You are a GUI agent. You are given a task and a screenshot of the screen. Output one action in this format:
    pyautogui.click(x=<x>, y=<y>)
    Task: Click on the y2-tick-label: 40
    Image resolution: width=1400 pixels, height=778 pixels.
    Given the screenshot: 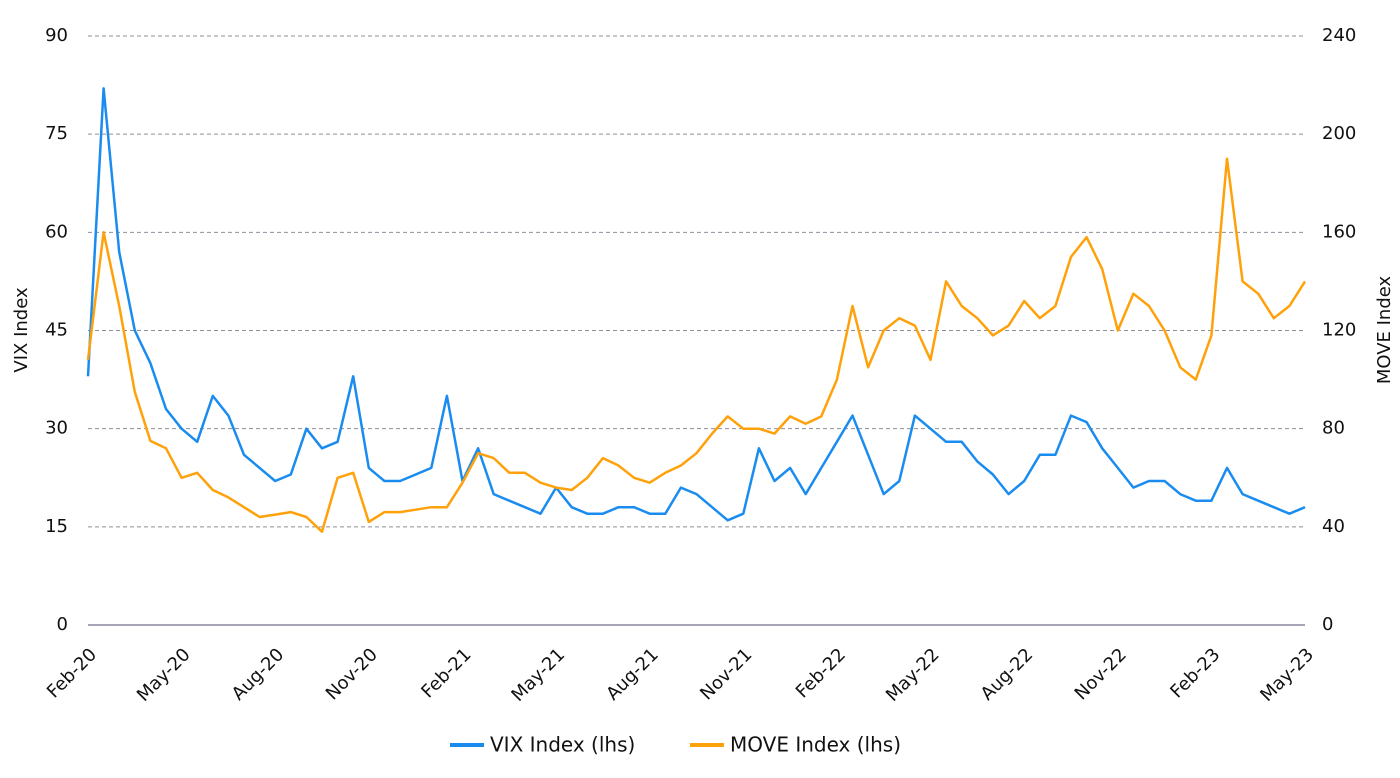 What is the action you would take?
    pyautogui.click(x=1333, y=526)
    